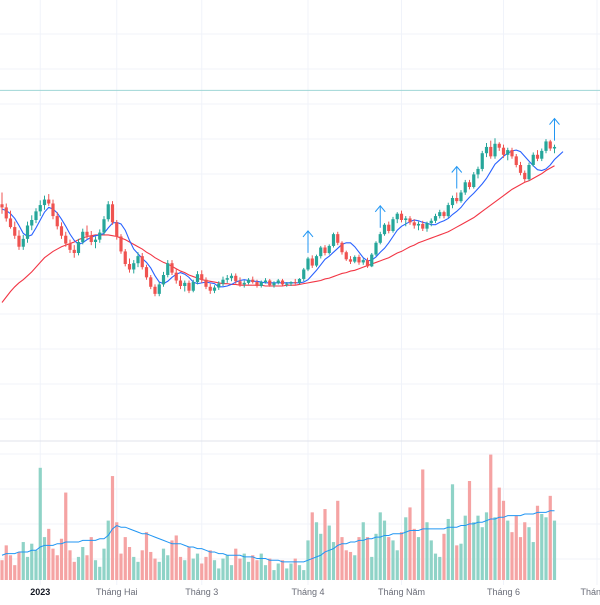 The height and width of the screenshot is (605, 600). Describe the element at coordinates (431, 185) in the screenshot. I see `signal-markers` at that location.